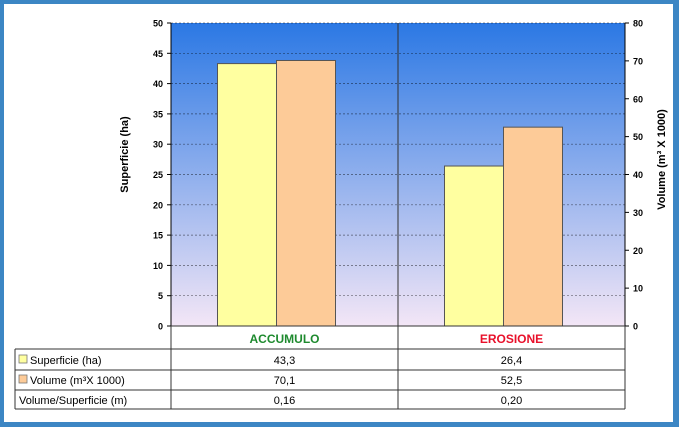 This screenshot has height=427, width=679. What do you see at coordinates (158, 84) in the screenshot?
I see `left-tick-label: 40` at bounding box center [158, 84].